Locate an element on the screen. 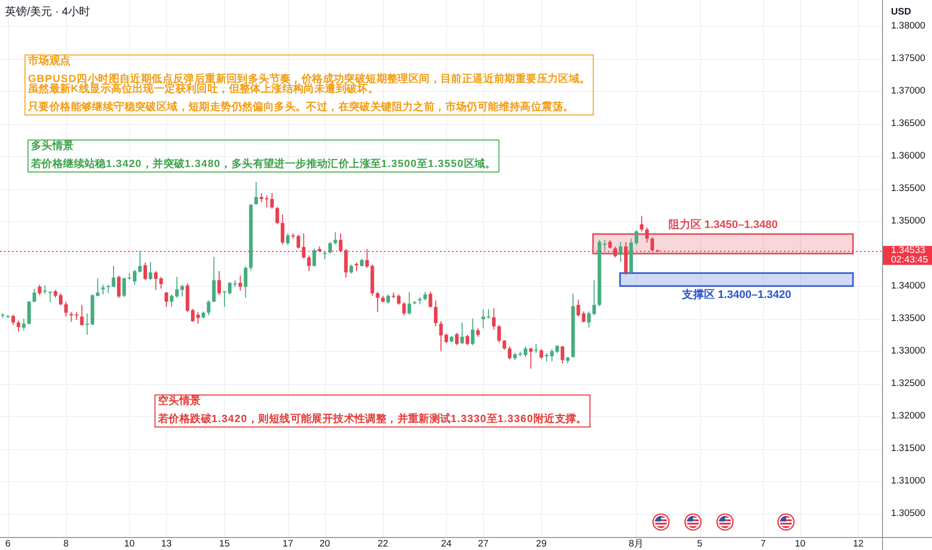 Image resolution: width=932 pixels, height=550 pixels. ref-line-label: 1.34533 is located at coordinates (908, 250).